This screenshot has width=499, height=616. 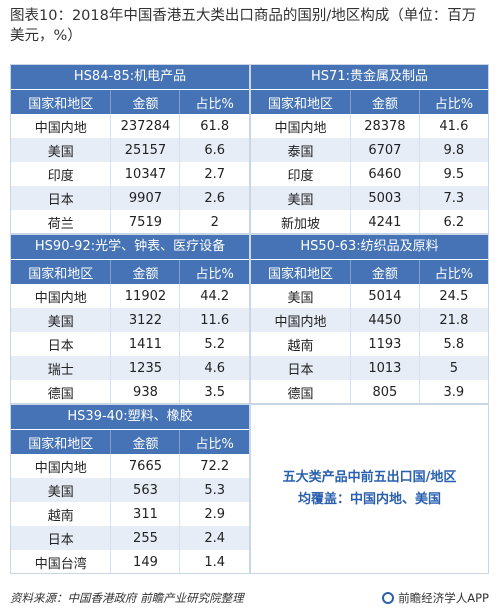 I want to click on summary-line-1: 五大类产品中前五出口国/地区, so click(x=369, y=477).